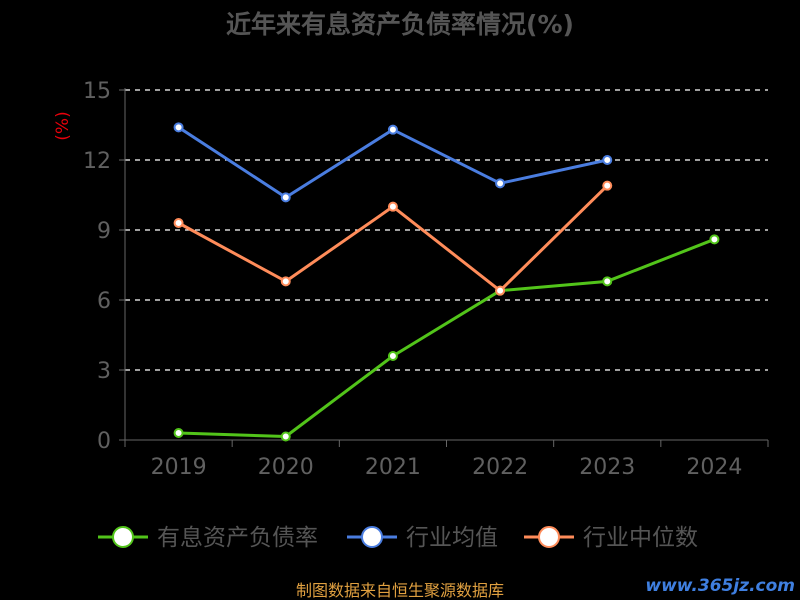 Image resolution: width=800 pixels, height=600 pixels. Describe the element at coordinates (607, 467) in the screenshot. I see `x-tick-label-2023: 2023` at that location.